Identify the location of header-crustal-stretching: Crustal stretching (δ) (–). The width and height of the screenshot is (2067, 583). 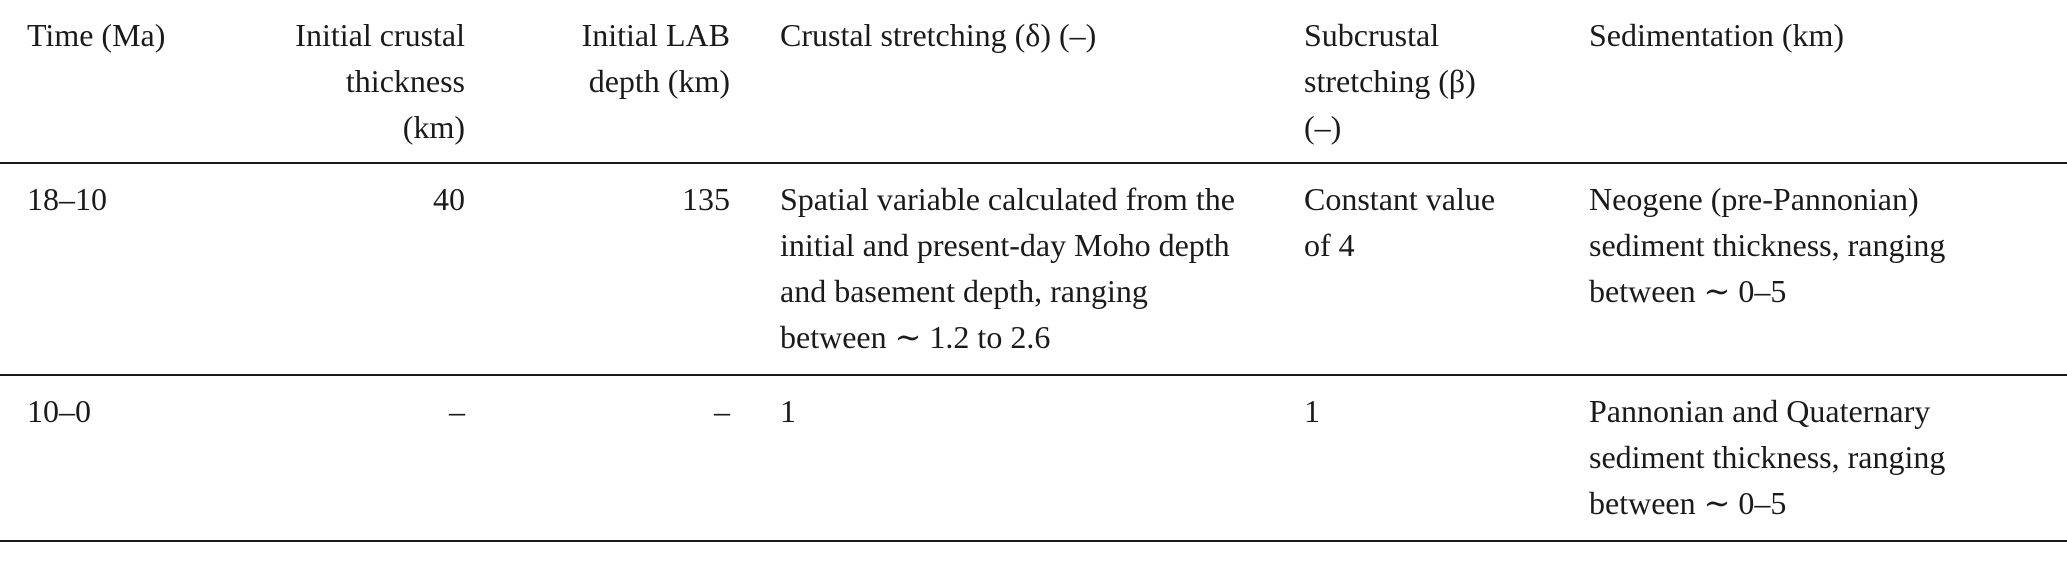
(1012, 82).